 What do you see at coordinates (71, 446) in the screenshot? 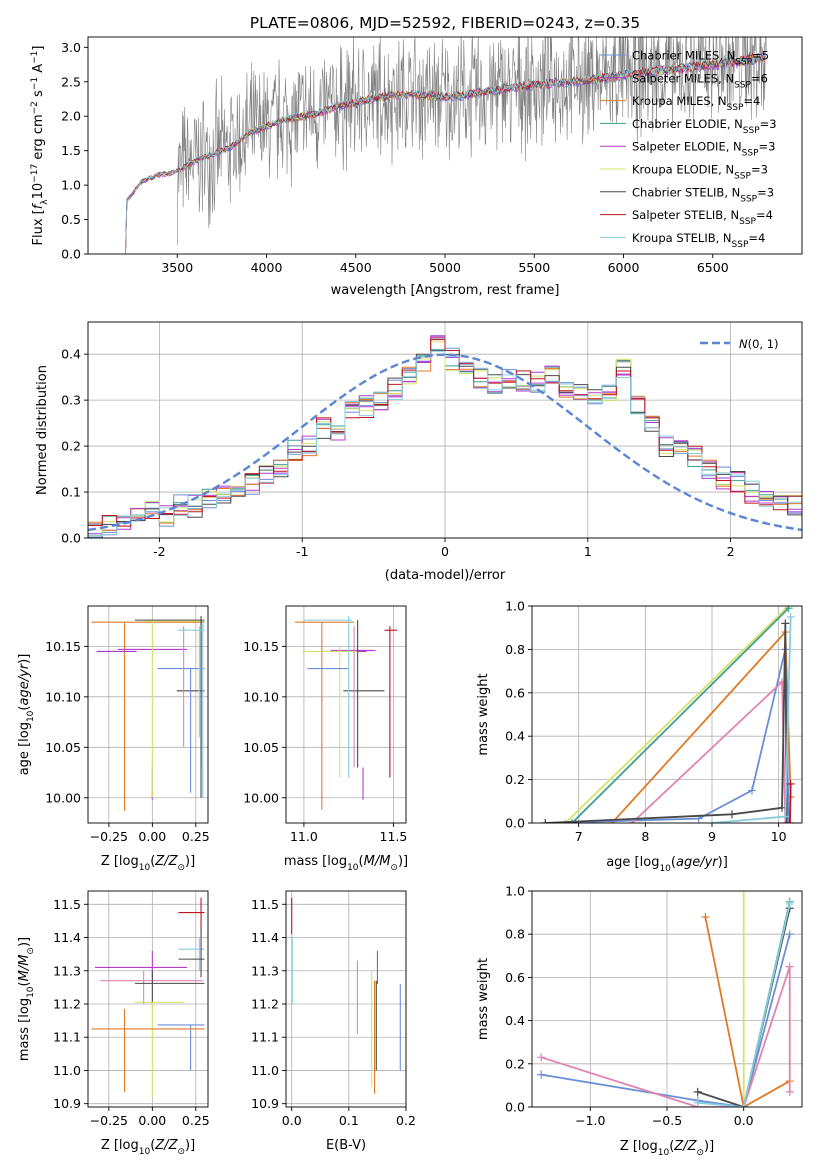
I see `y-tick-label: 0.2` at bounding box center [71, 446].